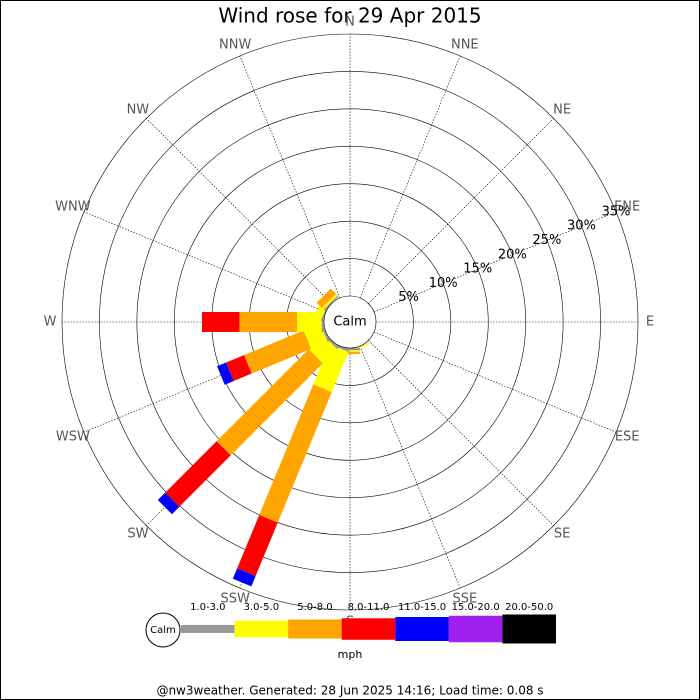 The height and width of the screenshot is (700, 700). I want to click on ring-label: 35%, so click(616, 211).